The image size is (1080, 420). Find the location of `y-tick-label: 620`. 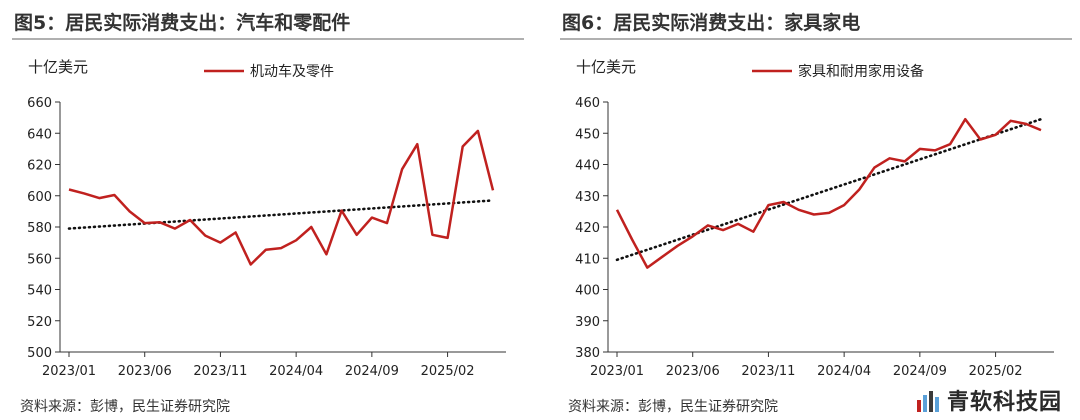

y-tick-label: 620 is located at coordinates (39, 166).